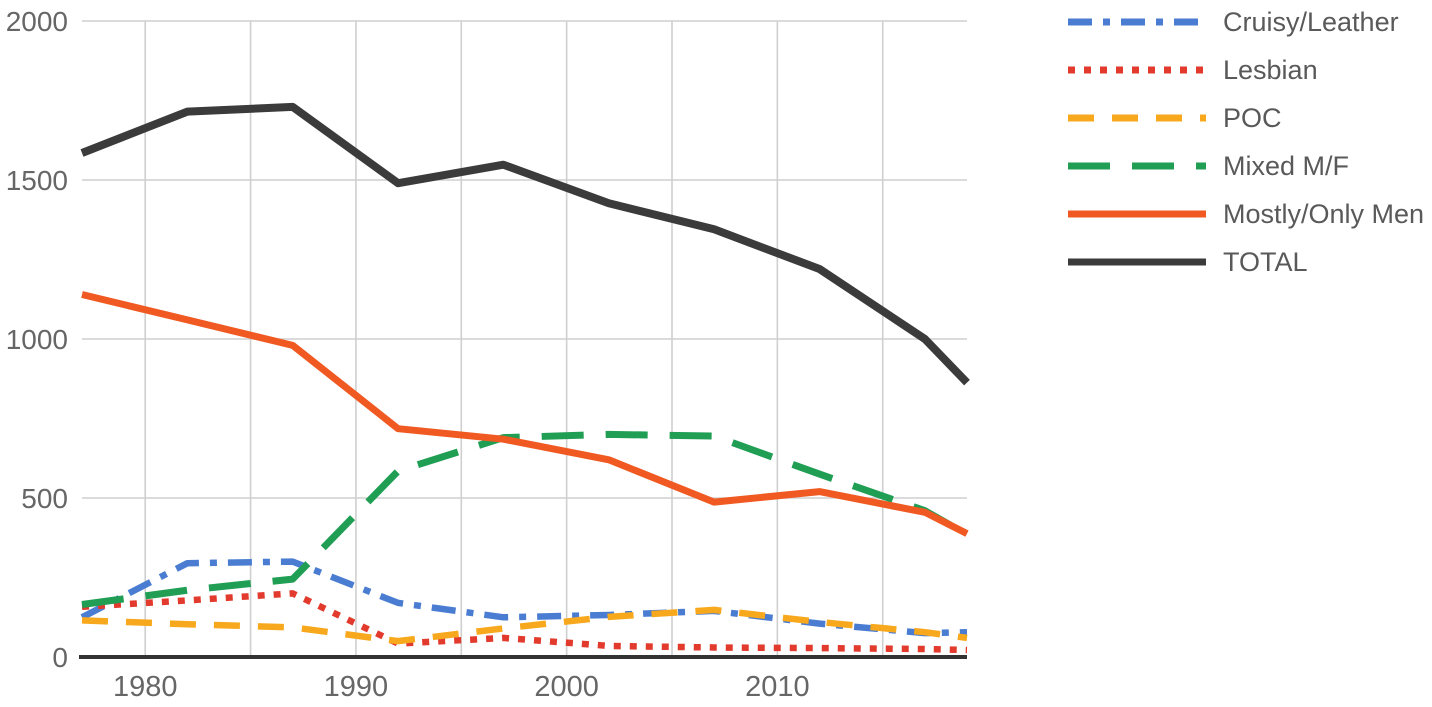 The width and height of the screenshot is (1432, 707). I want to click on legend-item-mostly-only-men: Mostly/Only Men, so click(1245, 214).